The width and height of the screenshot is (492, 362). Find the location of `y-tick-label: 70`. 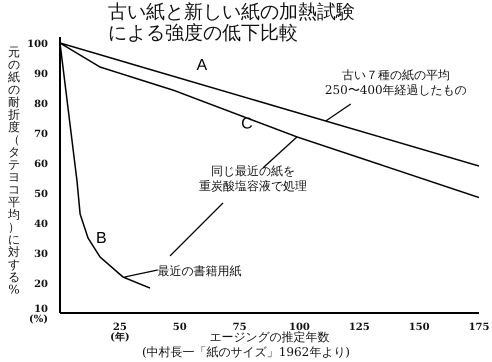

y-tick-label: 70 is located at coordinates (41, 134).